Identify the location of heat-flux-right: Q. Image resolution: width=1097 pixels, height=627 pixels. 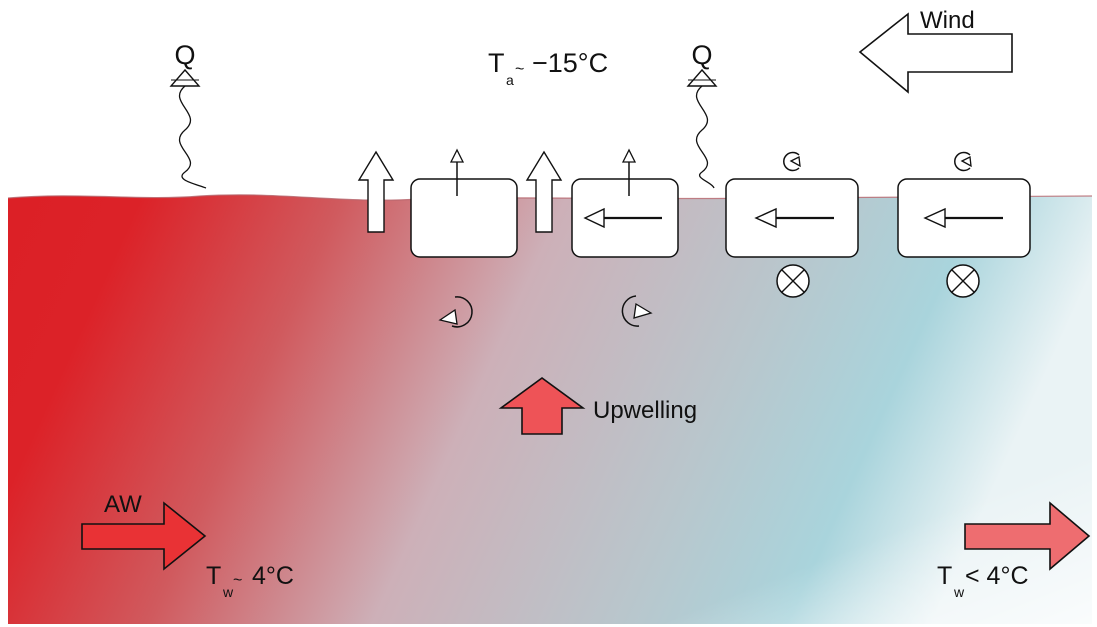
(702, 114).